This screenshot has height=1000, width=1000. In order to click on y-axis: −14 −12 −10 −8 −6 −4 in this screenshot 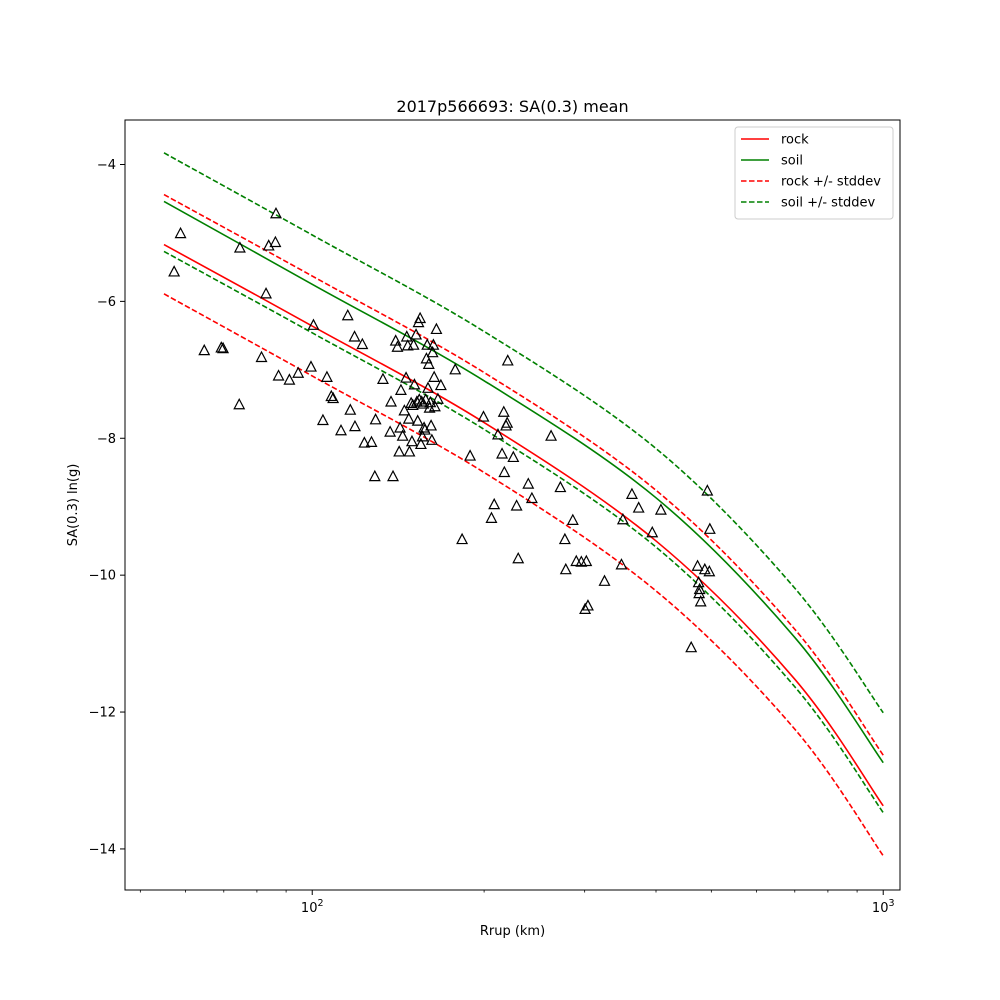, I will do `click(107, 507)`.